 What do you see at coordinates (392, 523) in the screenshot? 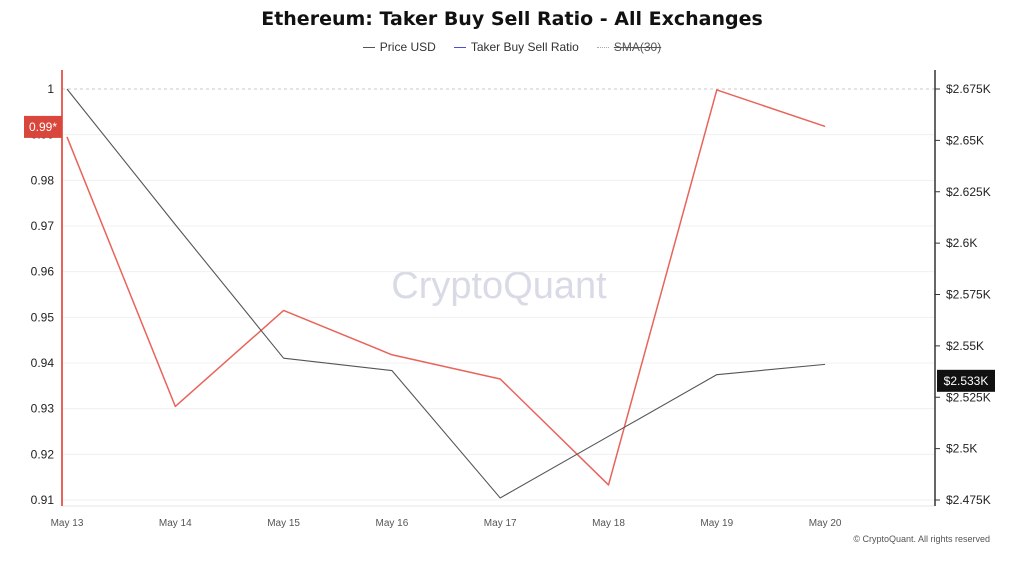
I see `x-tick-label: May 16` at bounding box center [392, 523].